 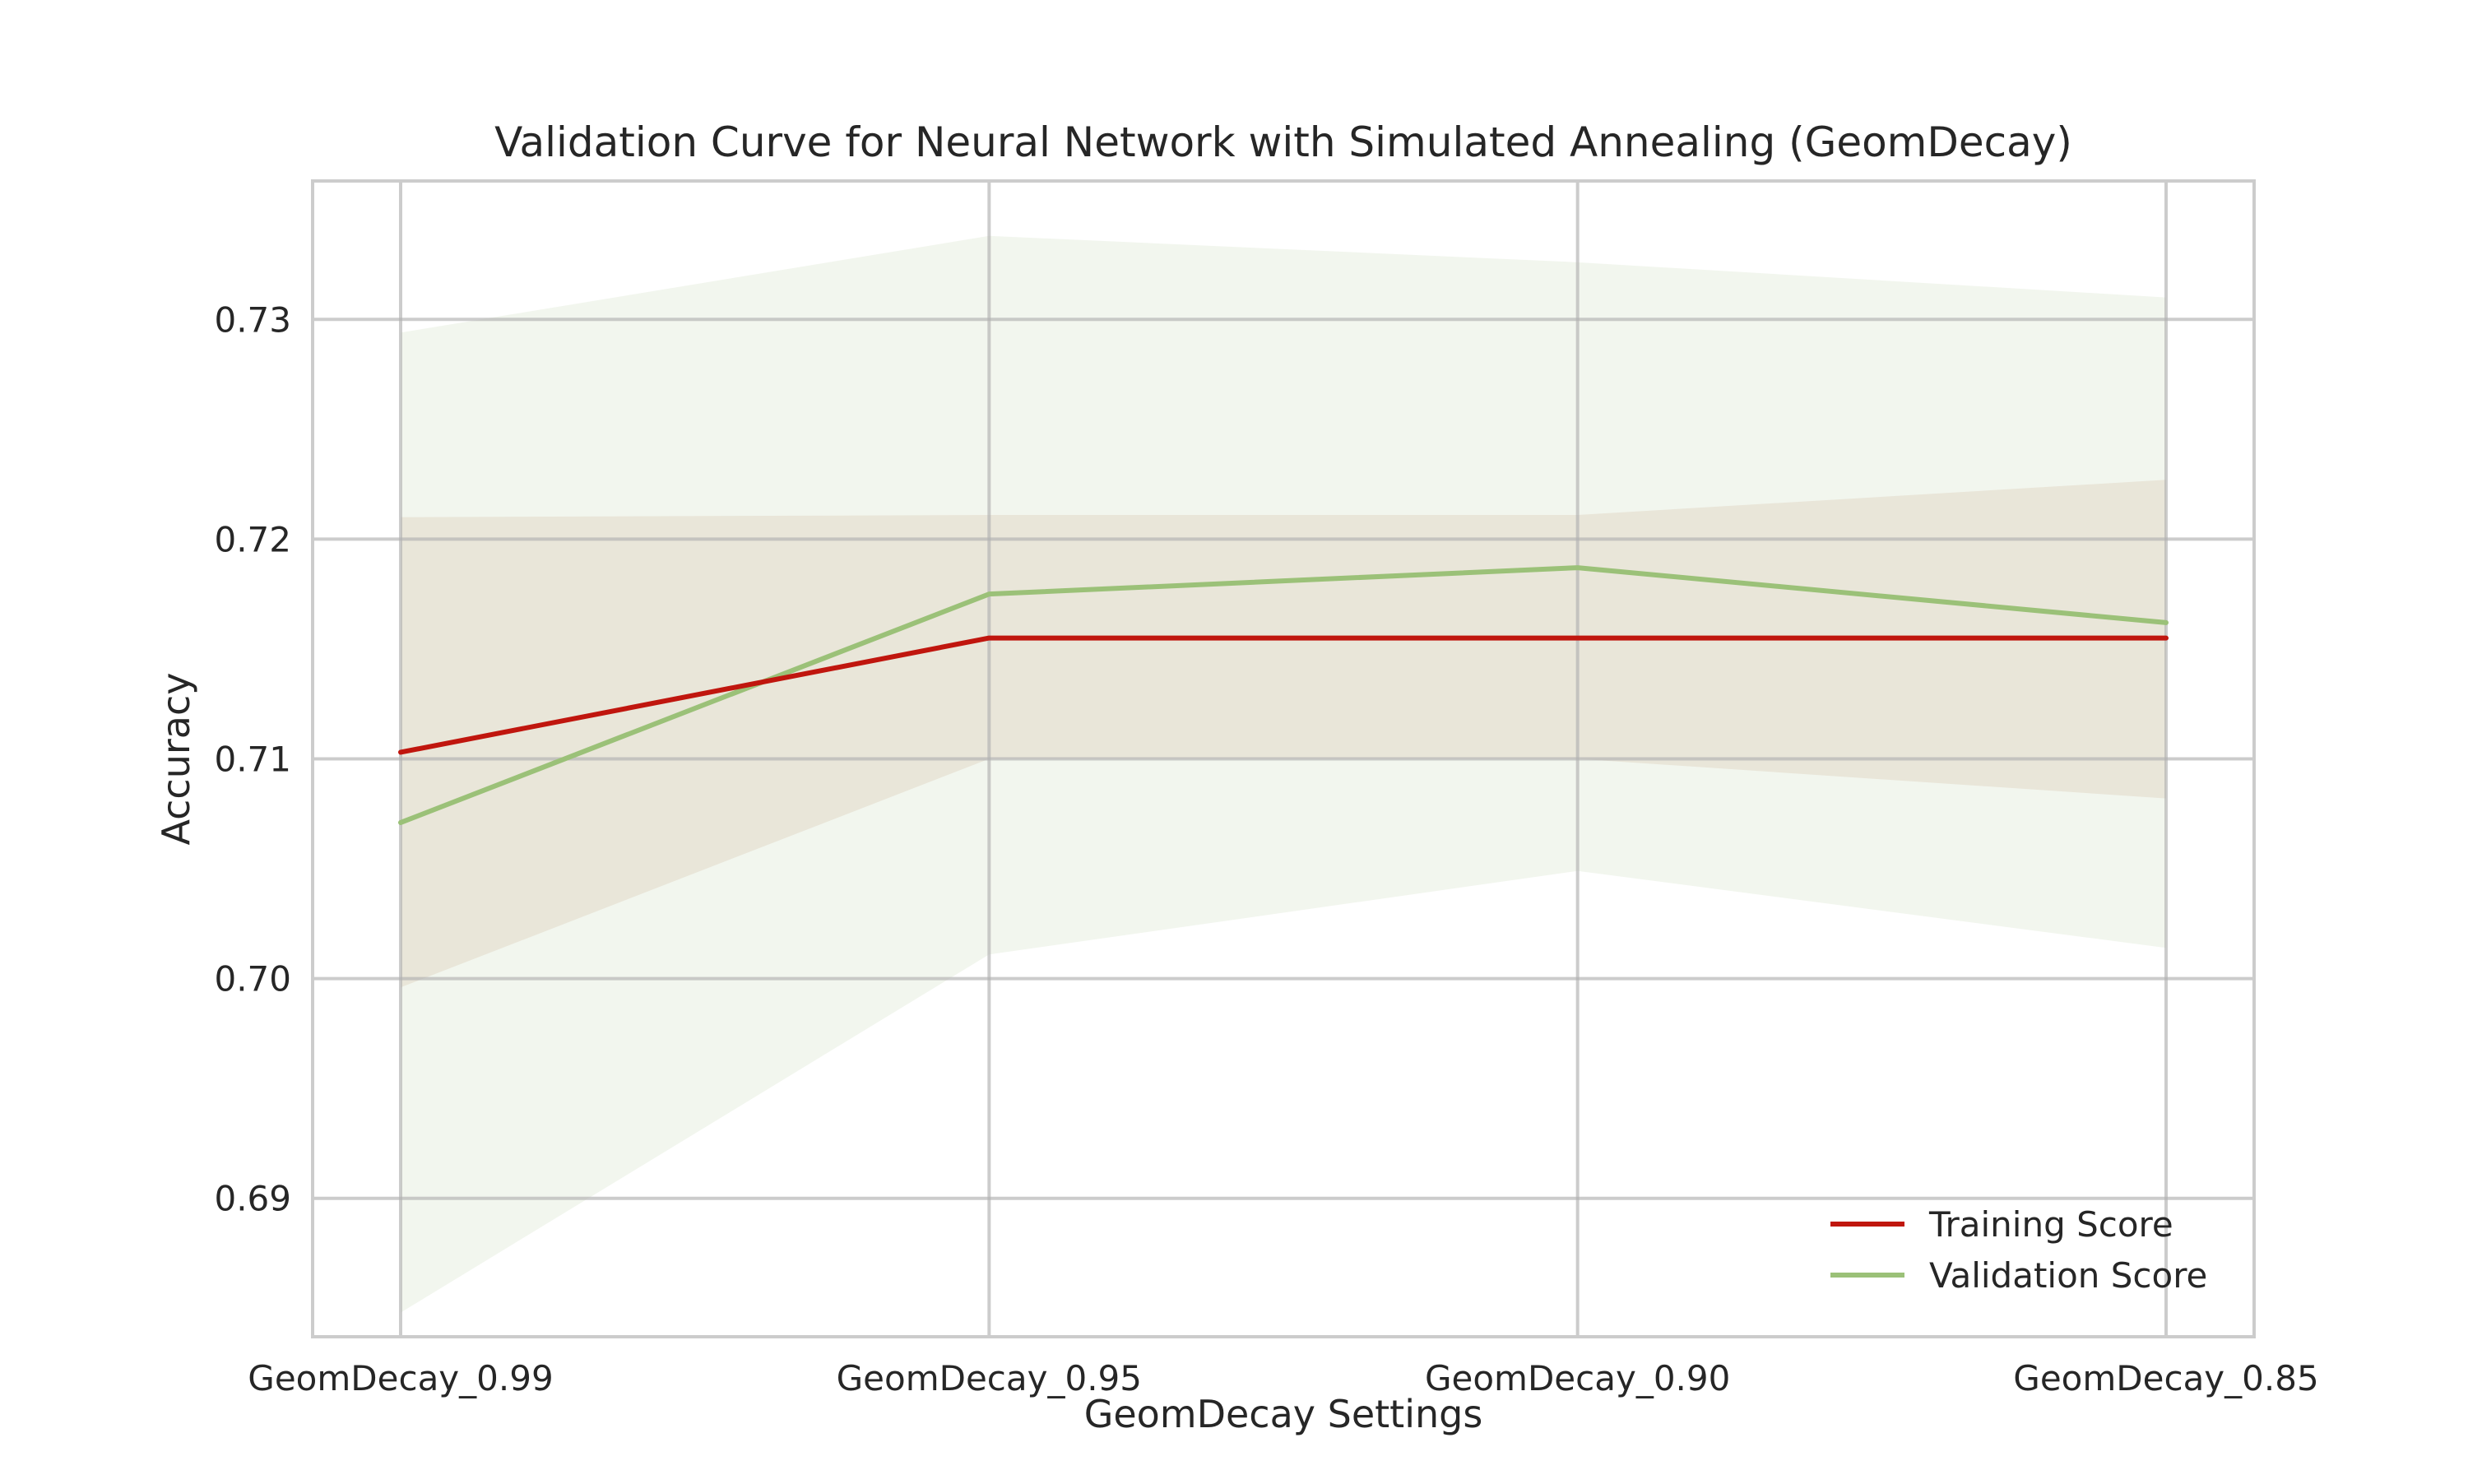 What do you see at coordinates (2050, 1224) in the screenshot?
I see `legend-label-training: Training Score` at bounding box center [2050, 1224].